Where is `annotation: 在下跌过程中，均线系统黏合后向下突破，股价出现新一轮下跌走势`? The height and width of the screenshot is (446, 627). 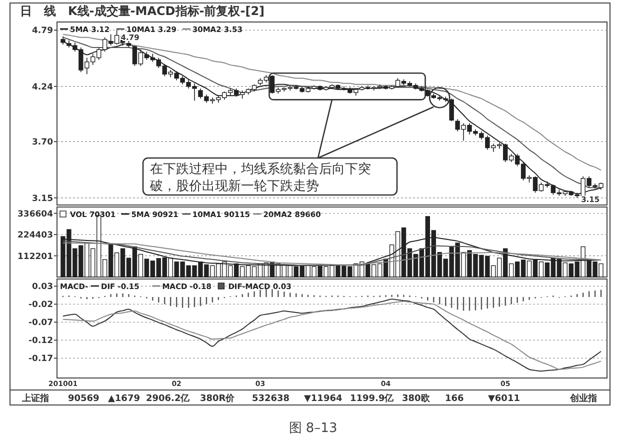
annotation: 在下跌过程中，均线系统黏合后向下突破，股价出现新一轮下跌走势 is located at coordinates (260, 178).